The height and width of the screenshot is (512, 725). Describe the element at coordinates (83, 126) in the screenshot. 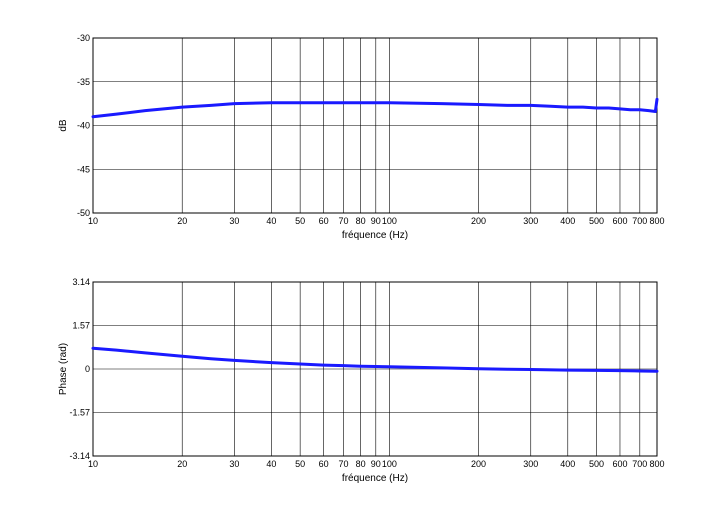

I see `magnitude-y-tick-label: -40` at that location.